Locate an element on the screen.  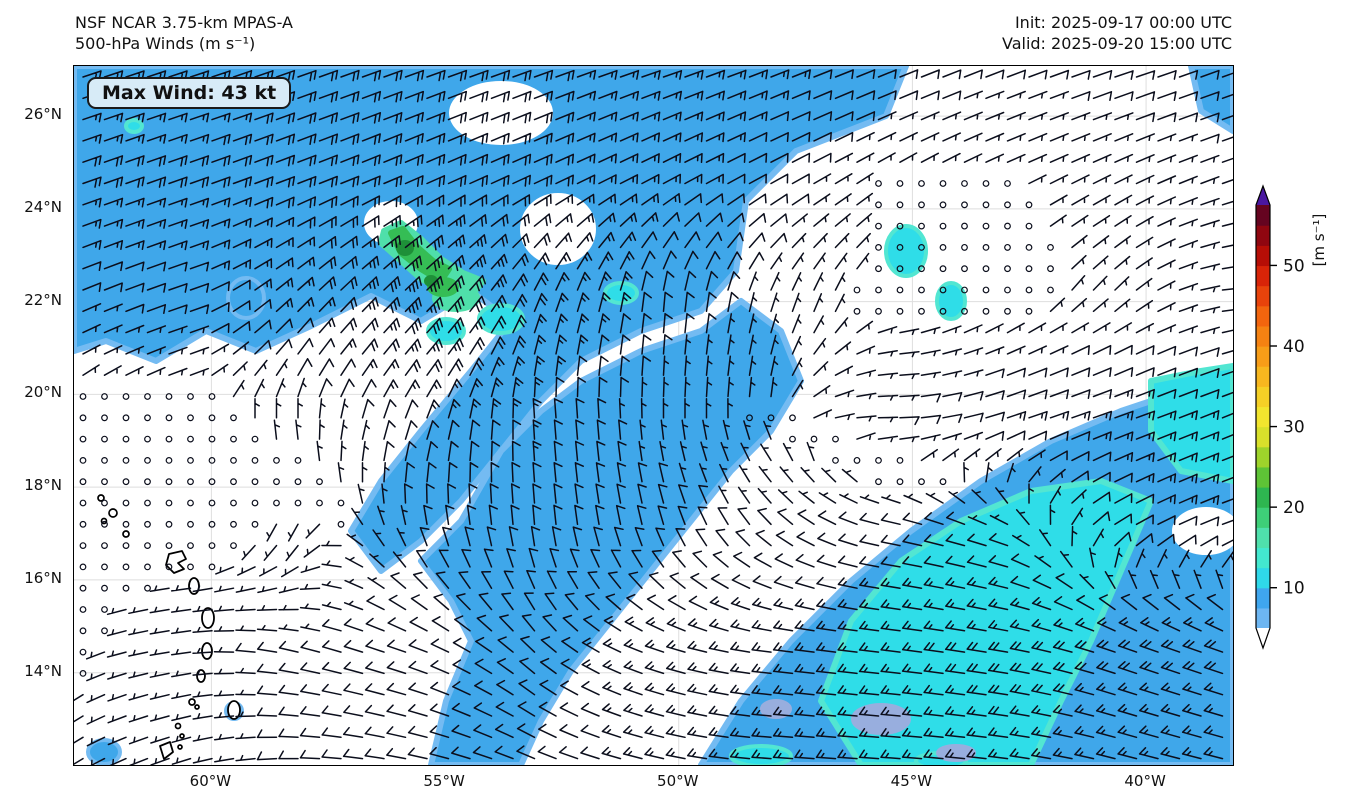
colorbar-scale: 10 20 30 40 50 is located at coordinates (1280, 417).